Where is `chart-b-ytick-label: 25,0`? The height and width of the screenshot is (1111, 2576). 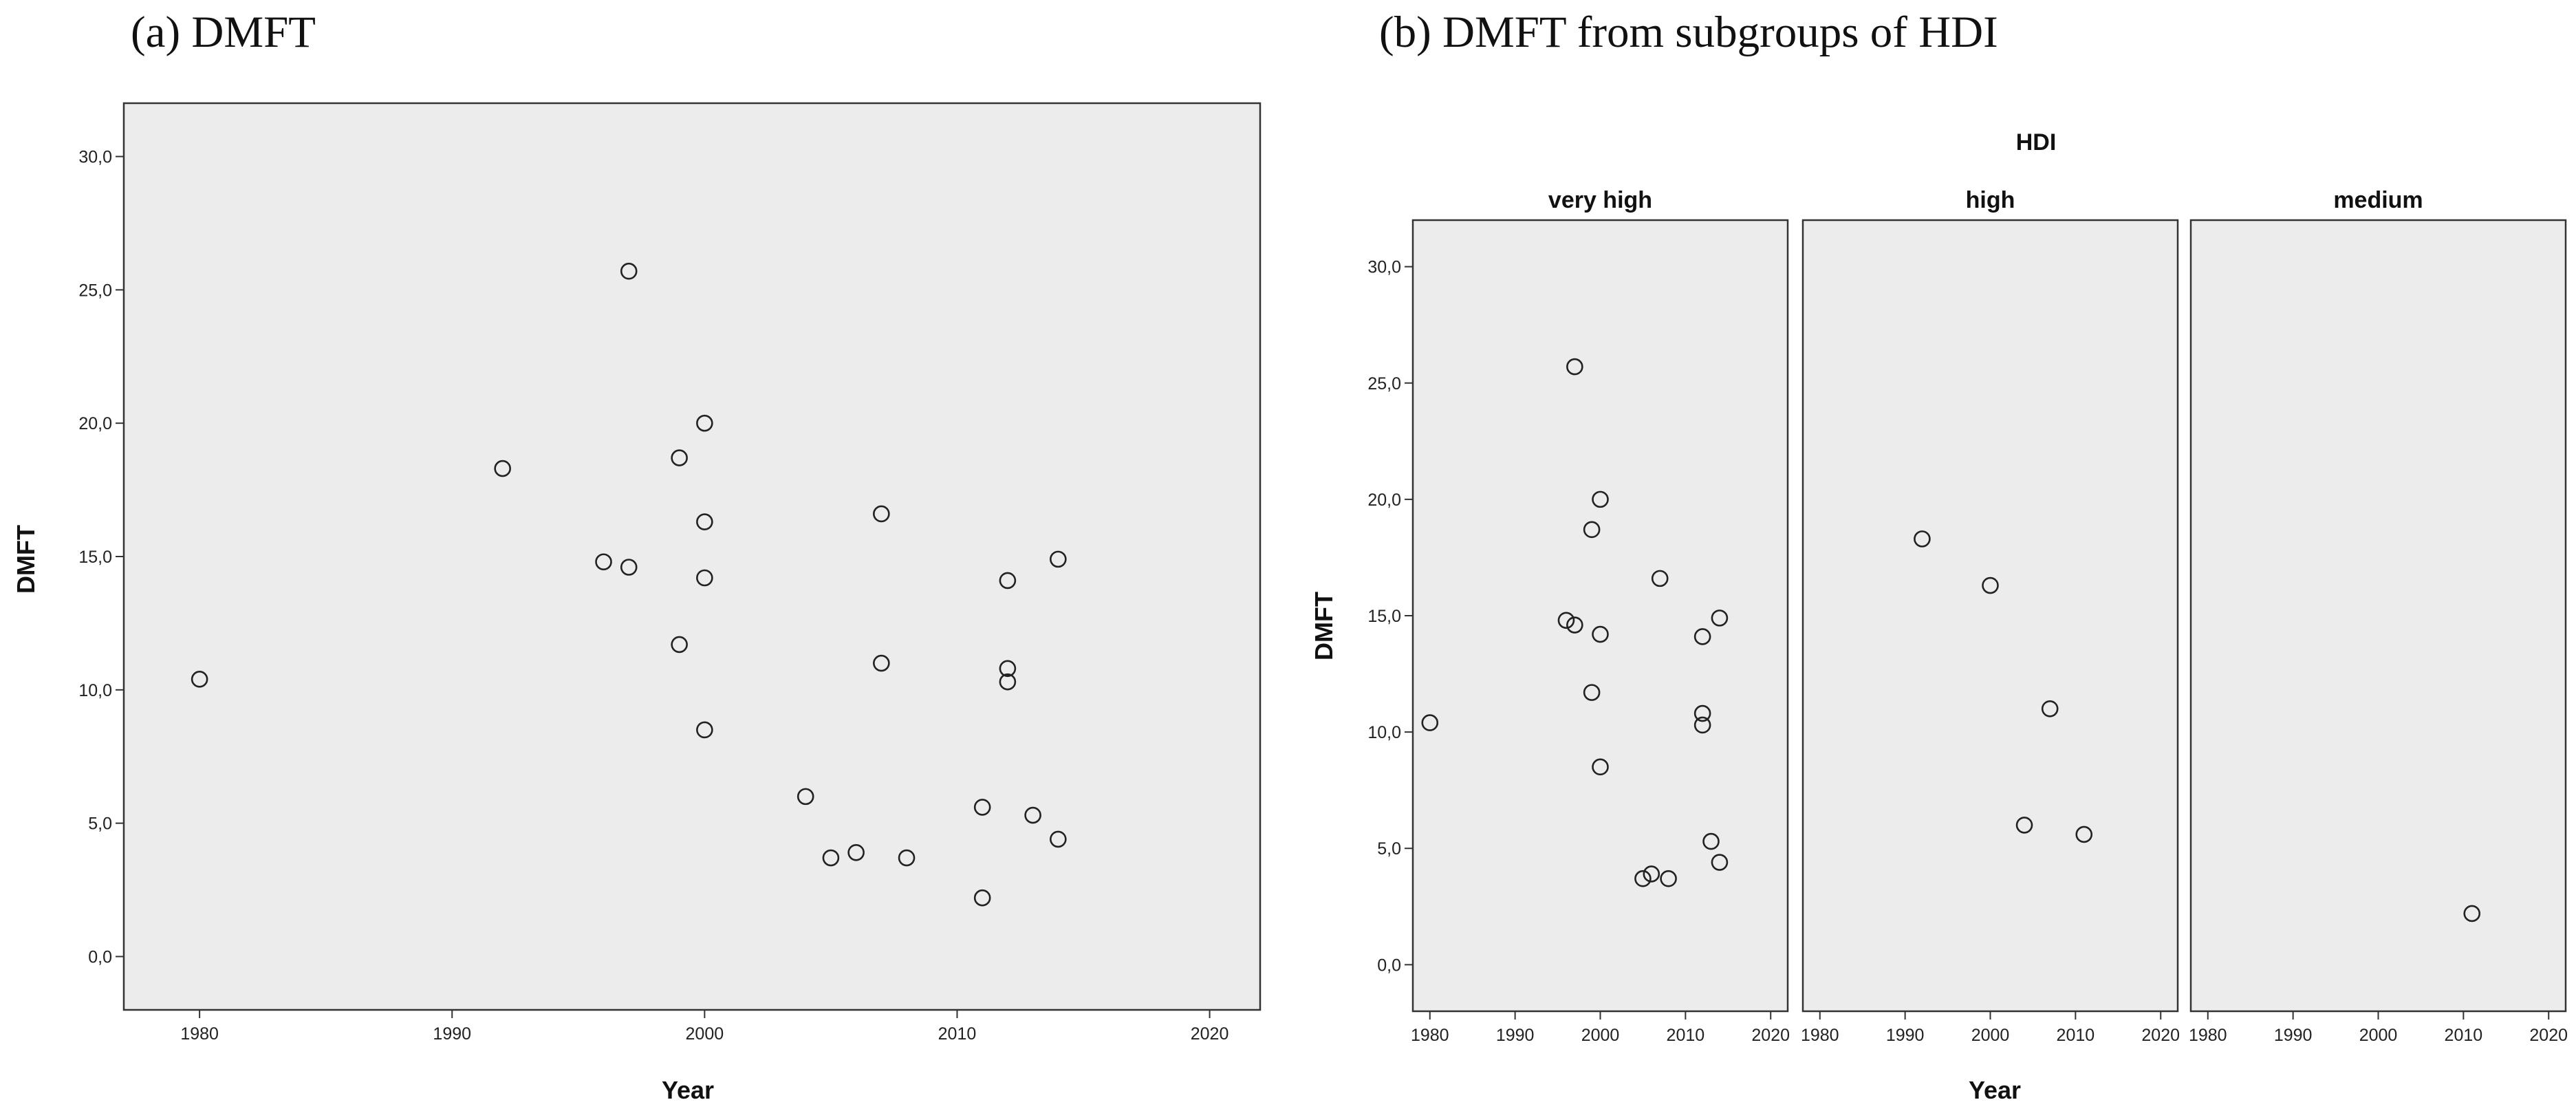 chart-b-ytick-label: 25,0 is located at coordinates (1384, 383).